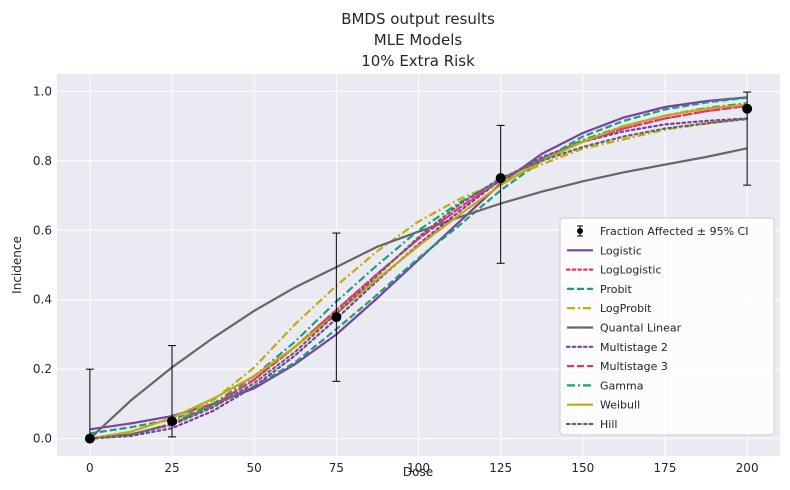 The width and height of the screenshot is (790, 490). I want to click on x-tick-label: 150, so click(582, 468).